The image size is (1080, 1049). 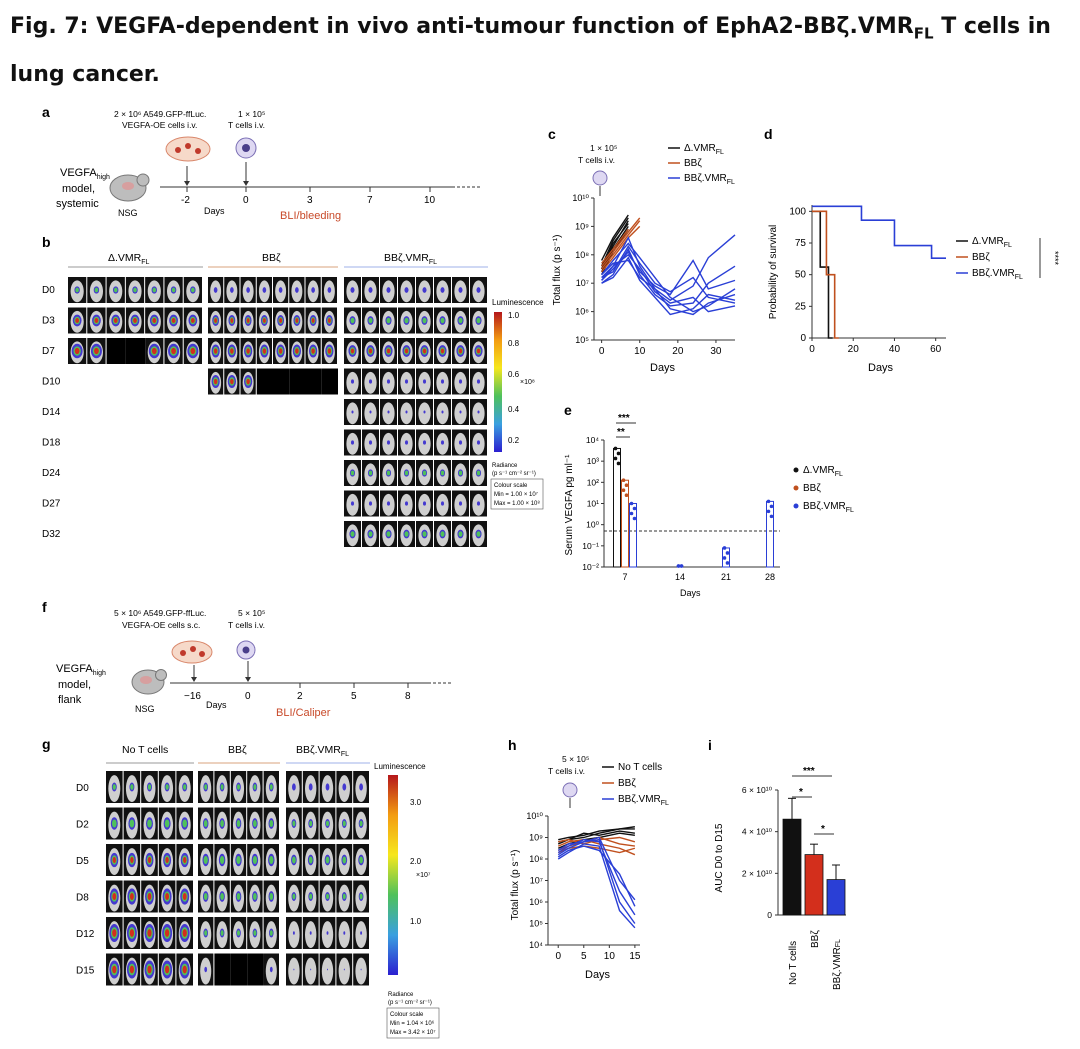 What do you see at coordinates (271, 258) in the screenshot?
I see `panel-b-group-2: BBζ` at bounding box center [271, 258].